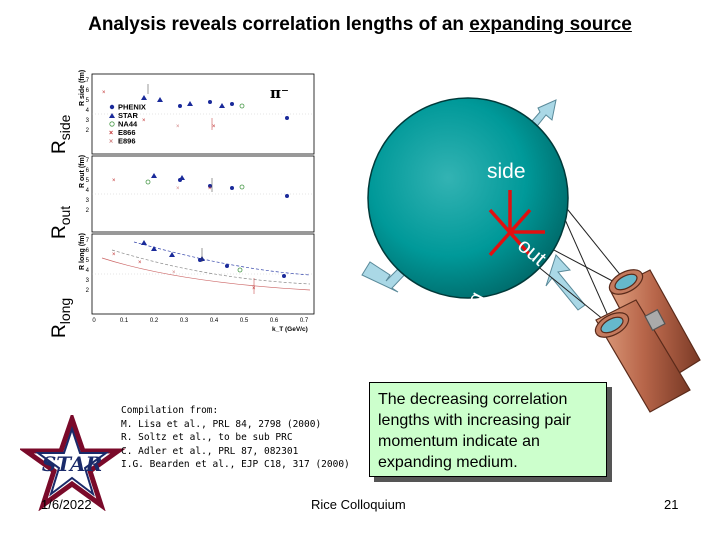 This screenshot has height=540, width=720. I want to click on legend-star: STAR, so click(128, 115).